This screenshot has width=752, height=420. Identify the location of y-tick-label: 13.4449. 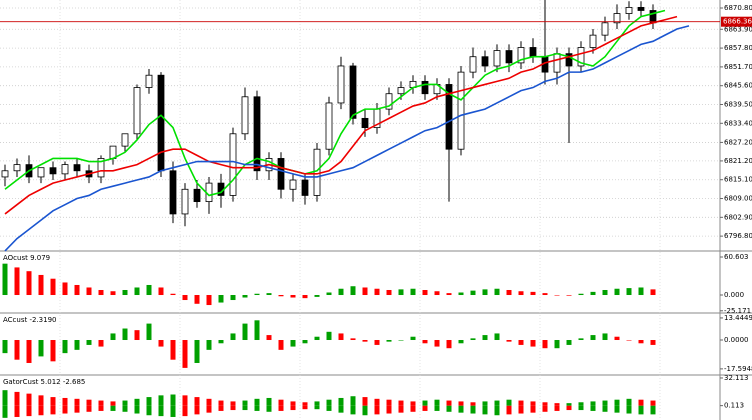
(738, 318).